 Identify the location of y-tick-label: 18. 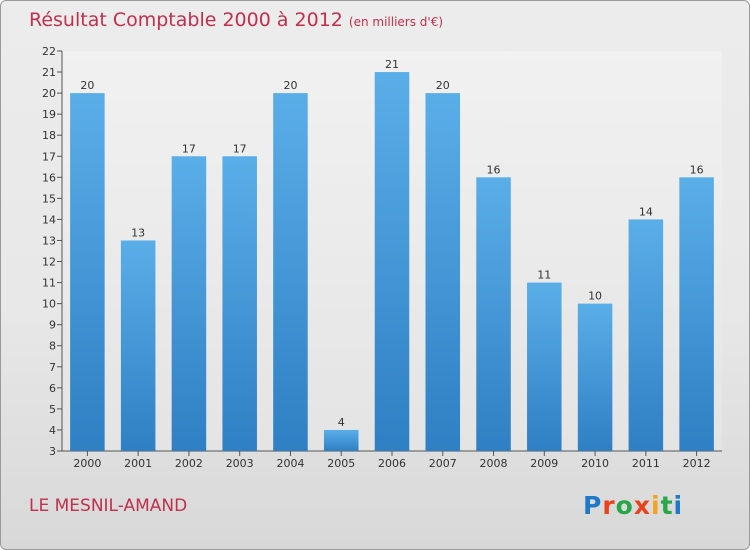
(49, 135).